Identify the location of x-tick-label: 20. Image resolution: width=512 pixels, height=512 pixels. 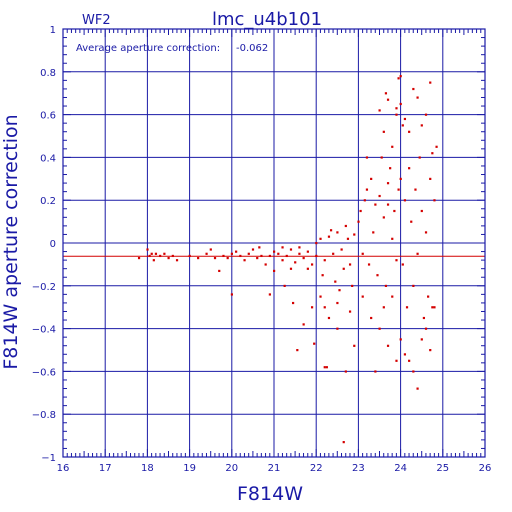
(231, 468).